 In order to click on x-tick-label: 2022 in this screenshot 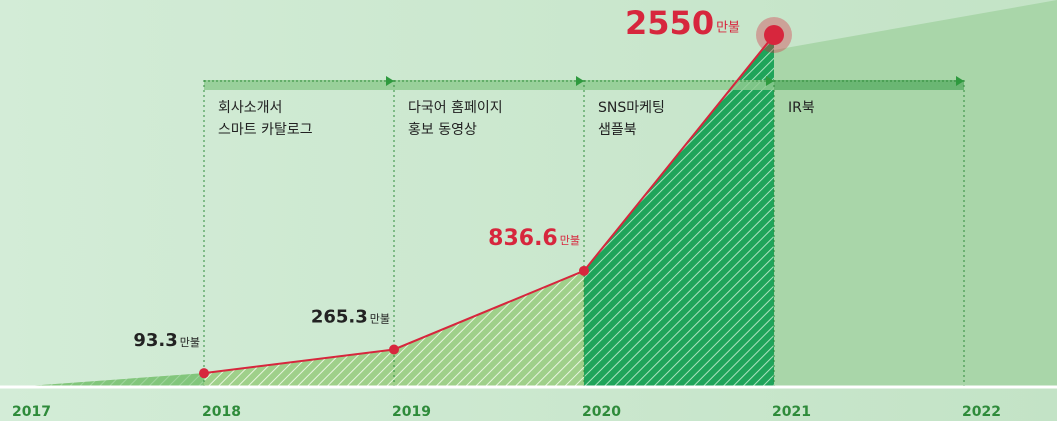, I will do `click(981, 412)`.